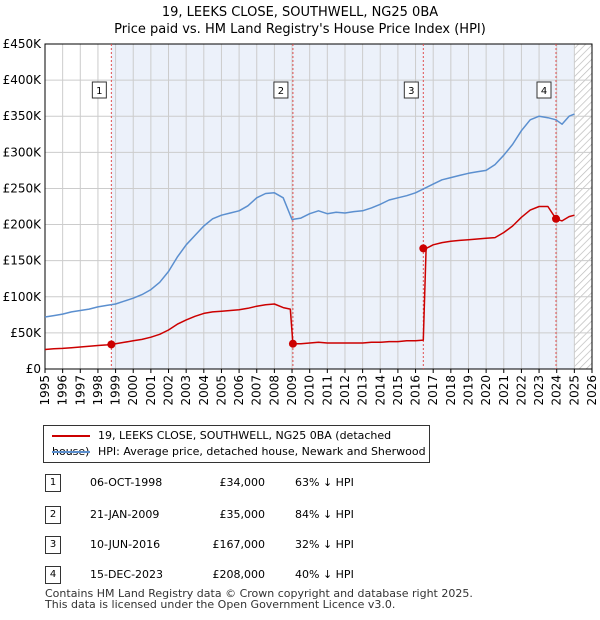 The image size is (600, 620). Describe the element at coordinates (257, 390) in the screenshot. I see `x-tick-label: 2007` at that location.